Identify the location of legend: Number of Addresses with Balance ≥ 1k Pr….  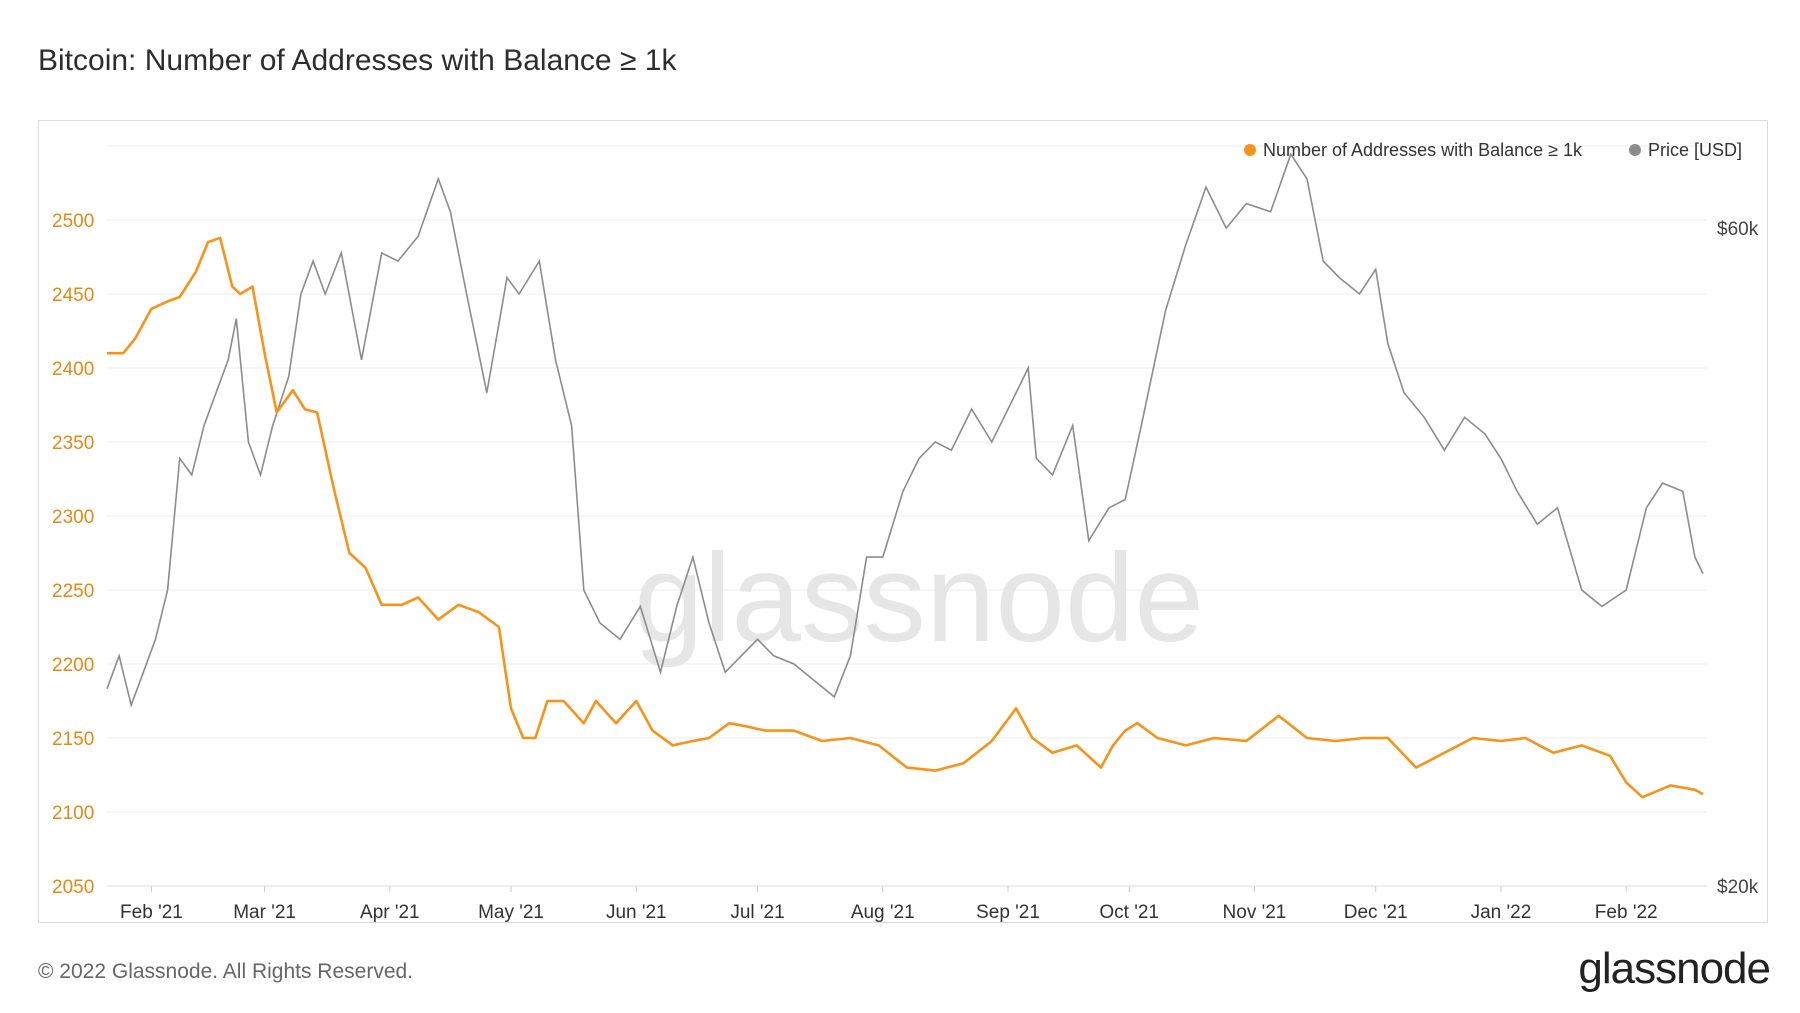
(1493, 150).